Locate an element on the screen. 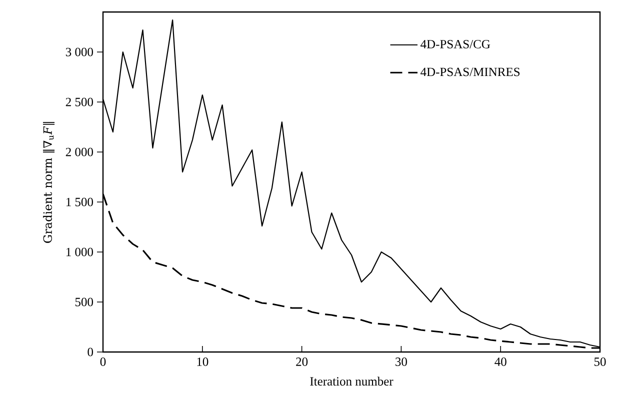  y-tick-label: 2 000 is located at coordinates (79, 152).